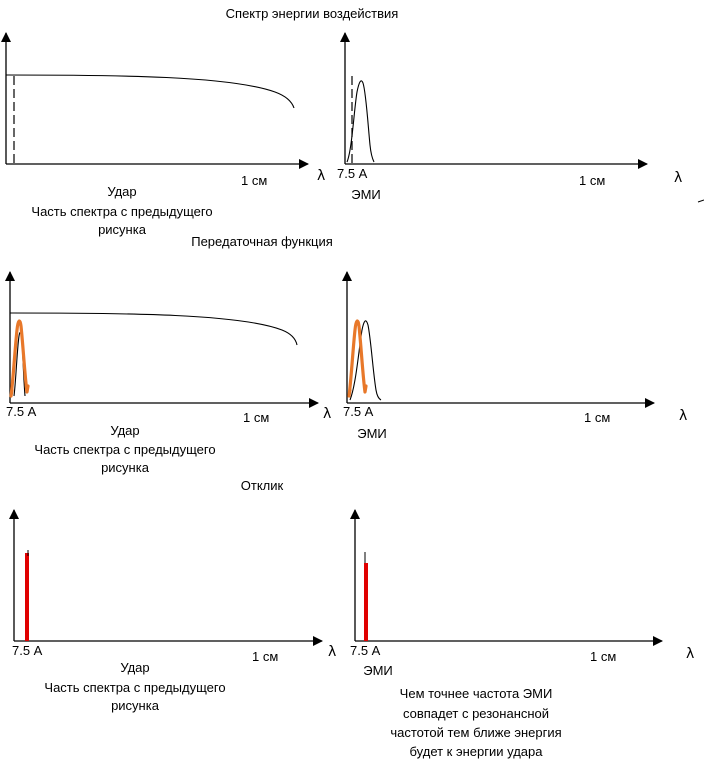 The height and width of the screenshot is (760, 704). What do you see at coordinates (476, 693) in the screenshot?
I see `note-line1: Чем точнее частота ЭМИ` at bounding box center [476, 693].